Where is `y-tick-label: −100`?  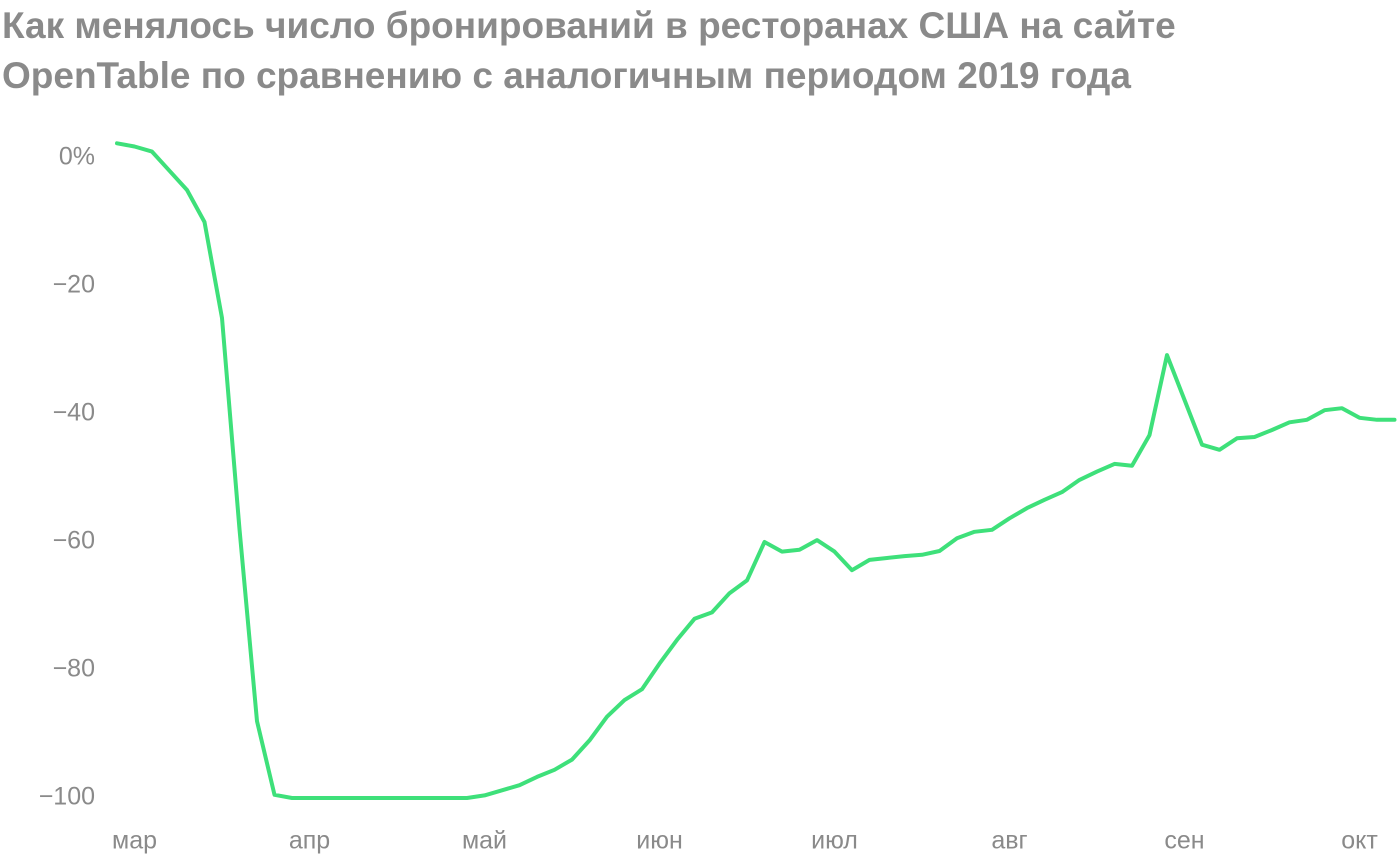
y-tick-label: −100 is located at coordinates (67, 797).